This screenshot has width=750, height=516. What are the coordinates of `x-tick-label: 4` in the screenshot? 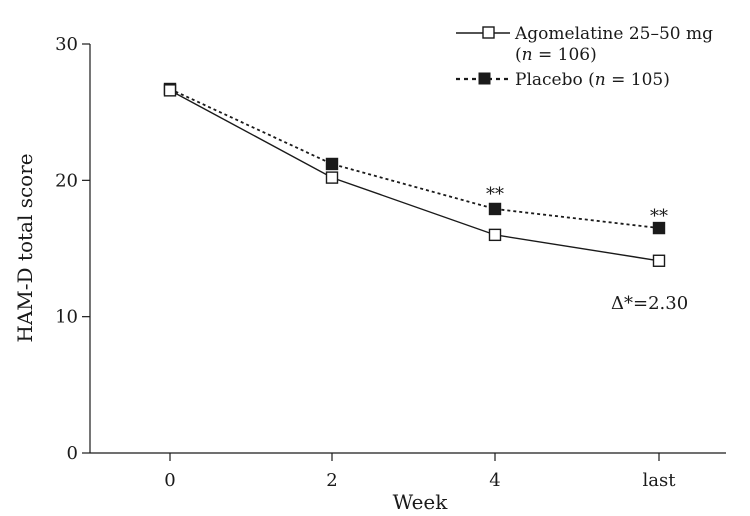 It's located at (494, 480).